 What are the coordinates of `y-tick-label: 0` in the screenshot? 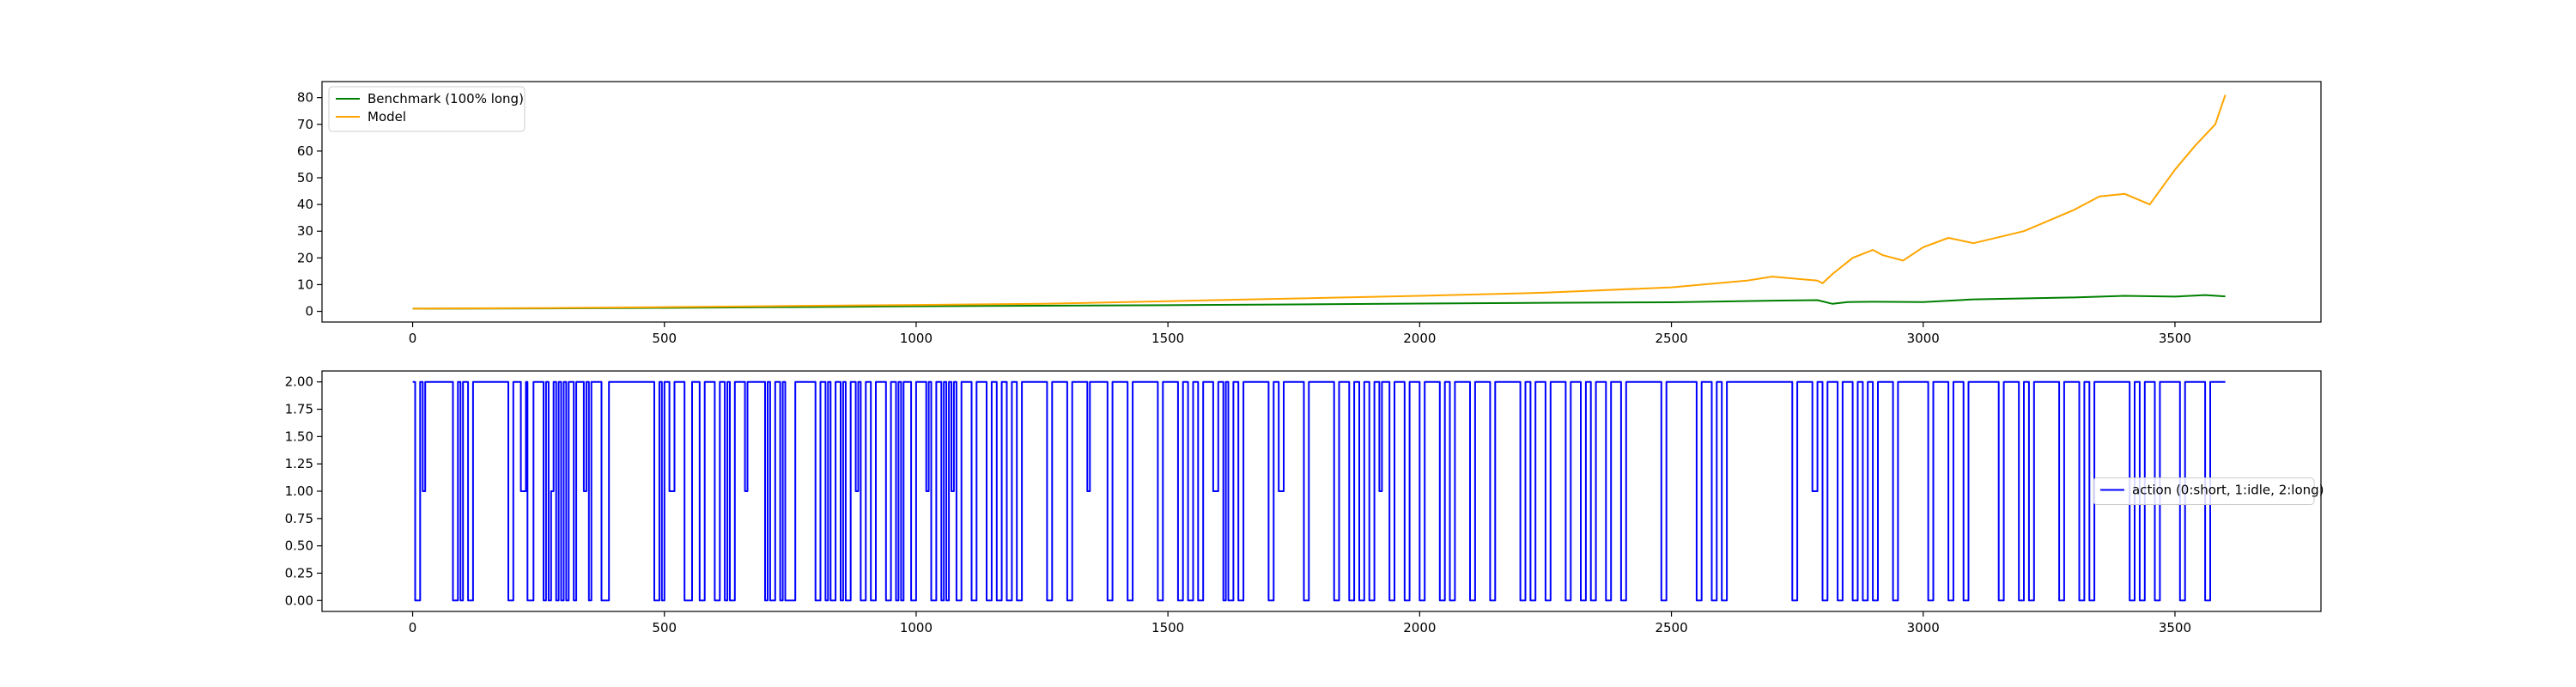 It's located at (309, 311).